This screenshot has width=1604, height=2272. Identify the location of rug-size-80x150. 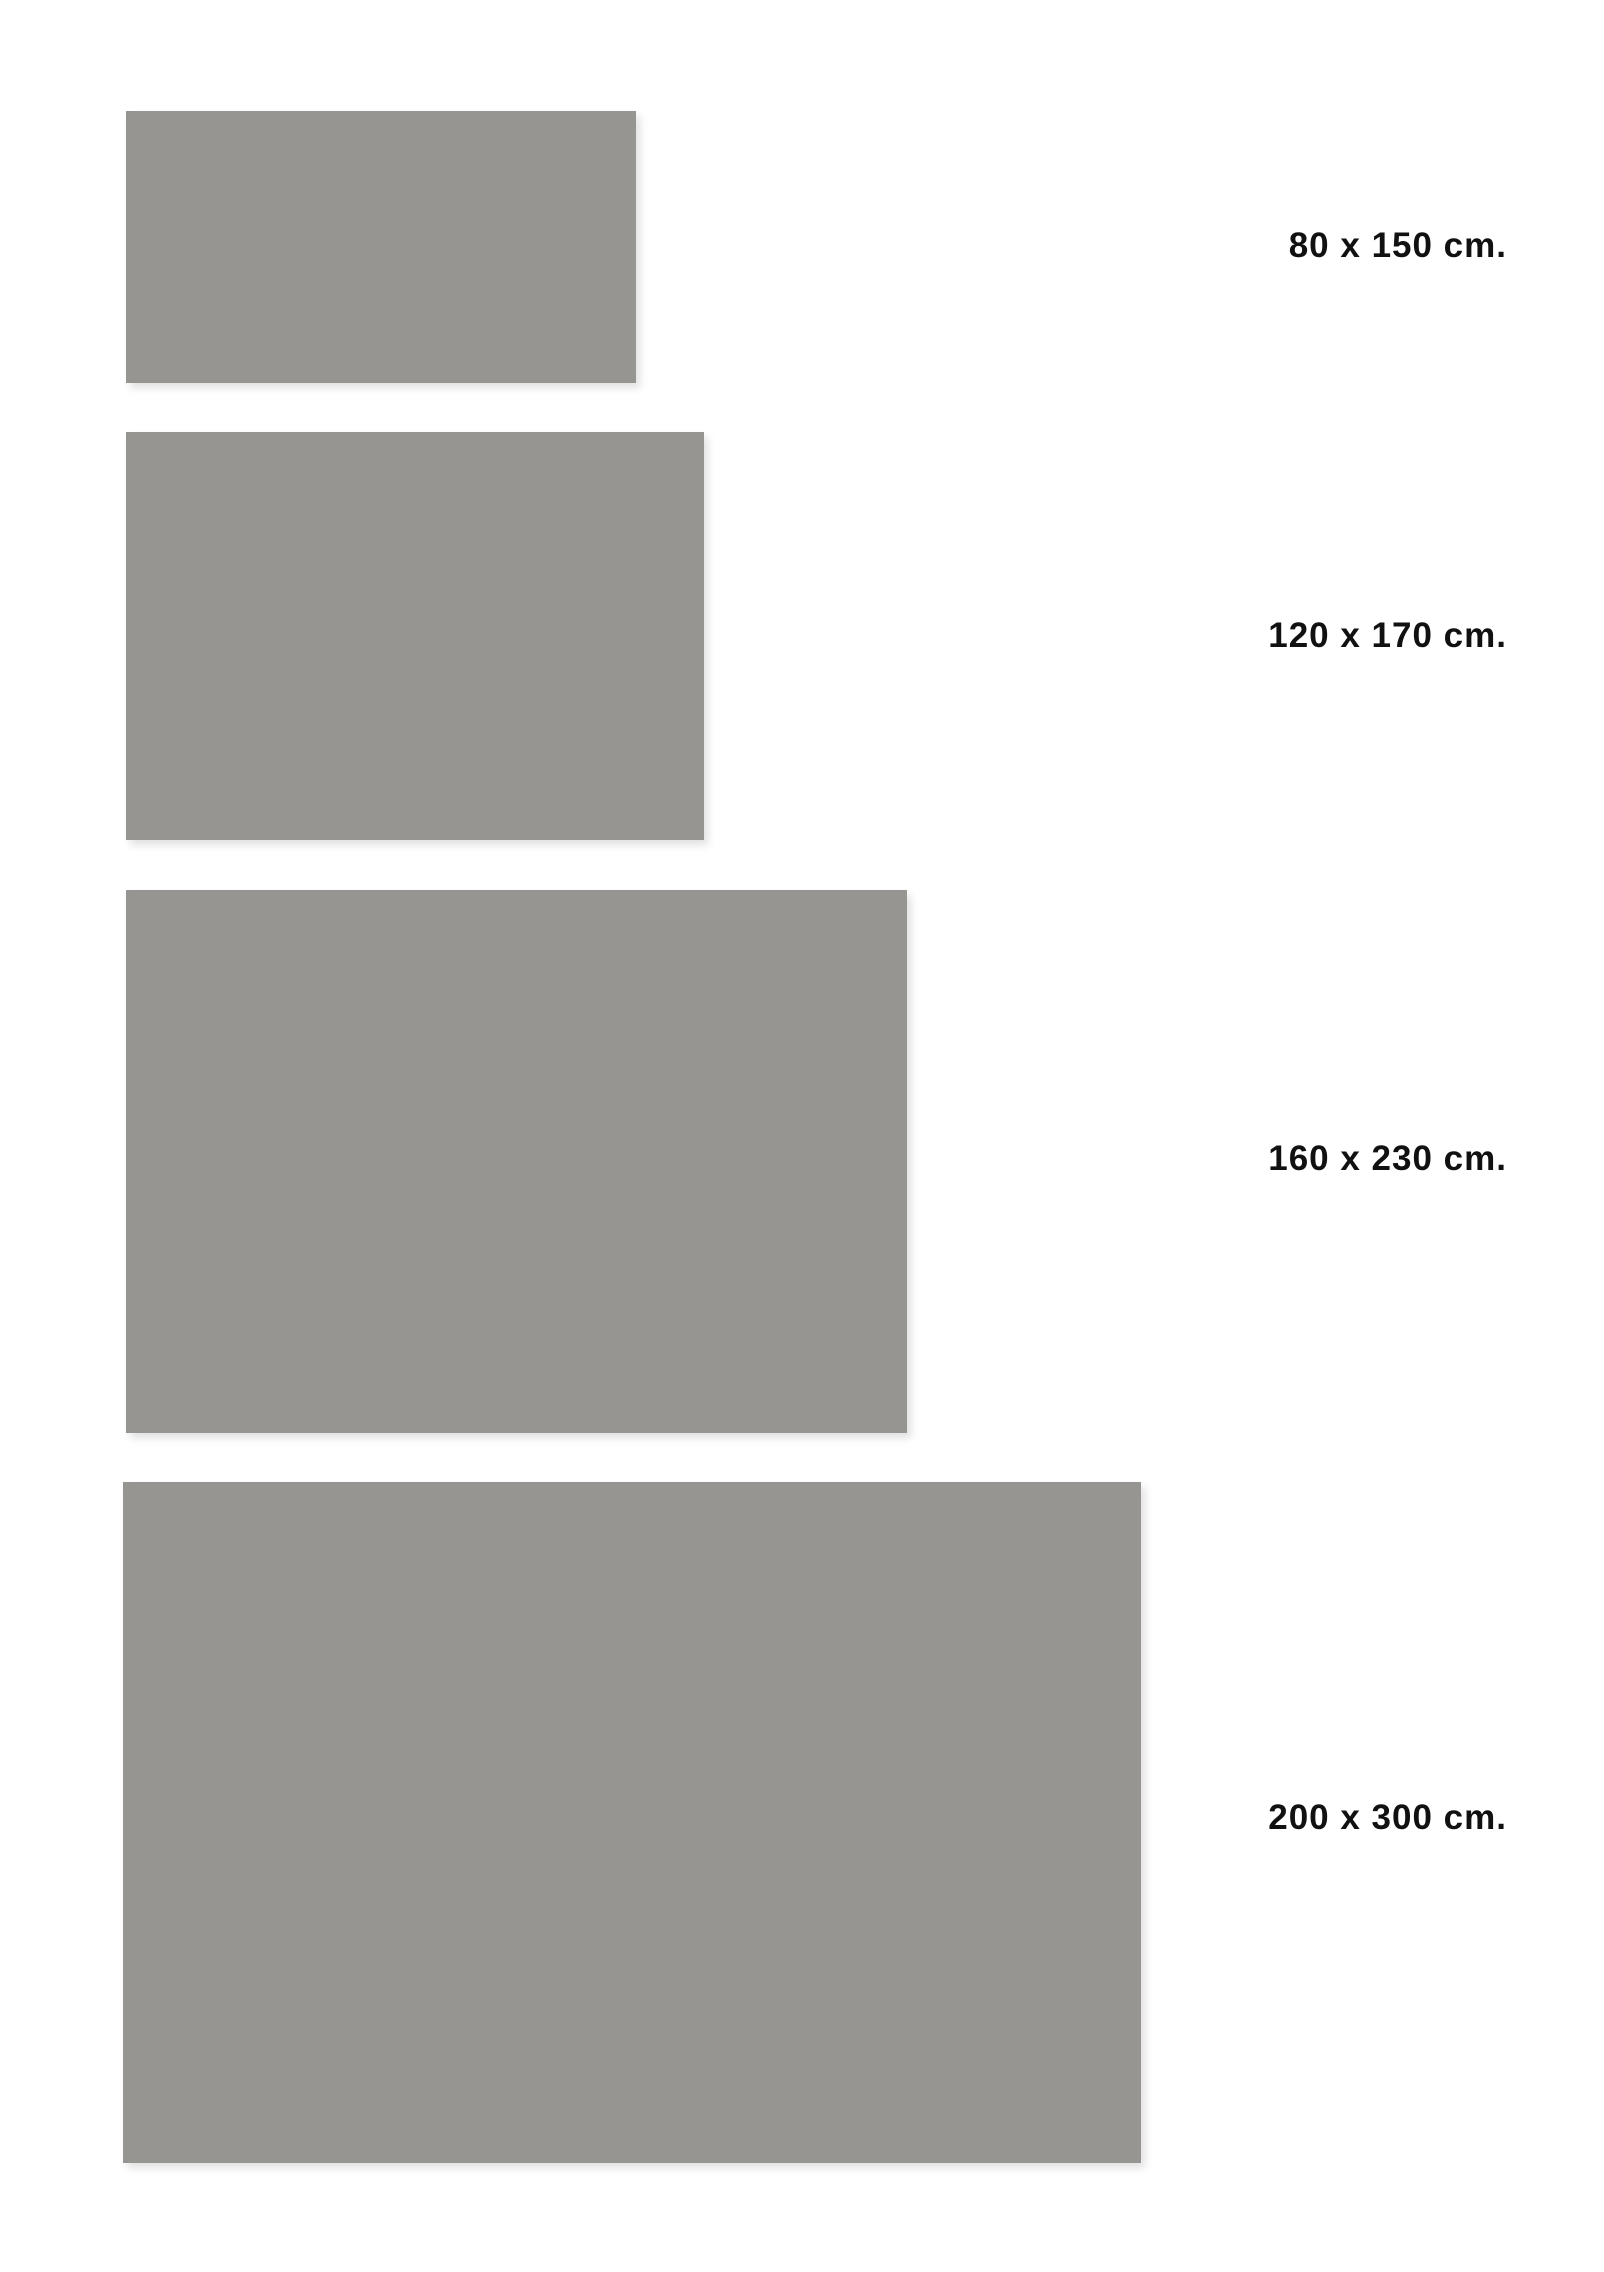
(381, 247).